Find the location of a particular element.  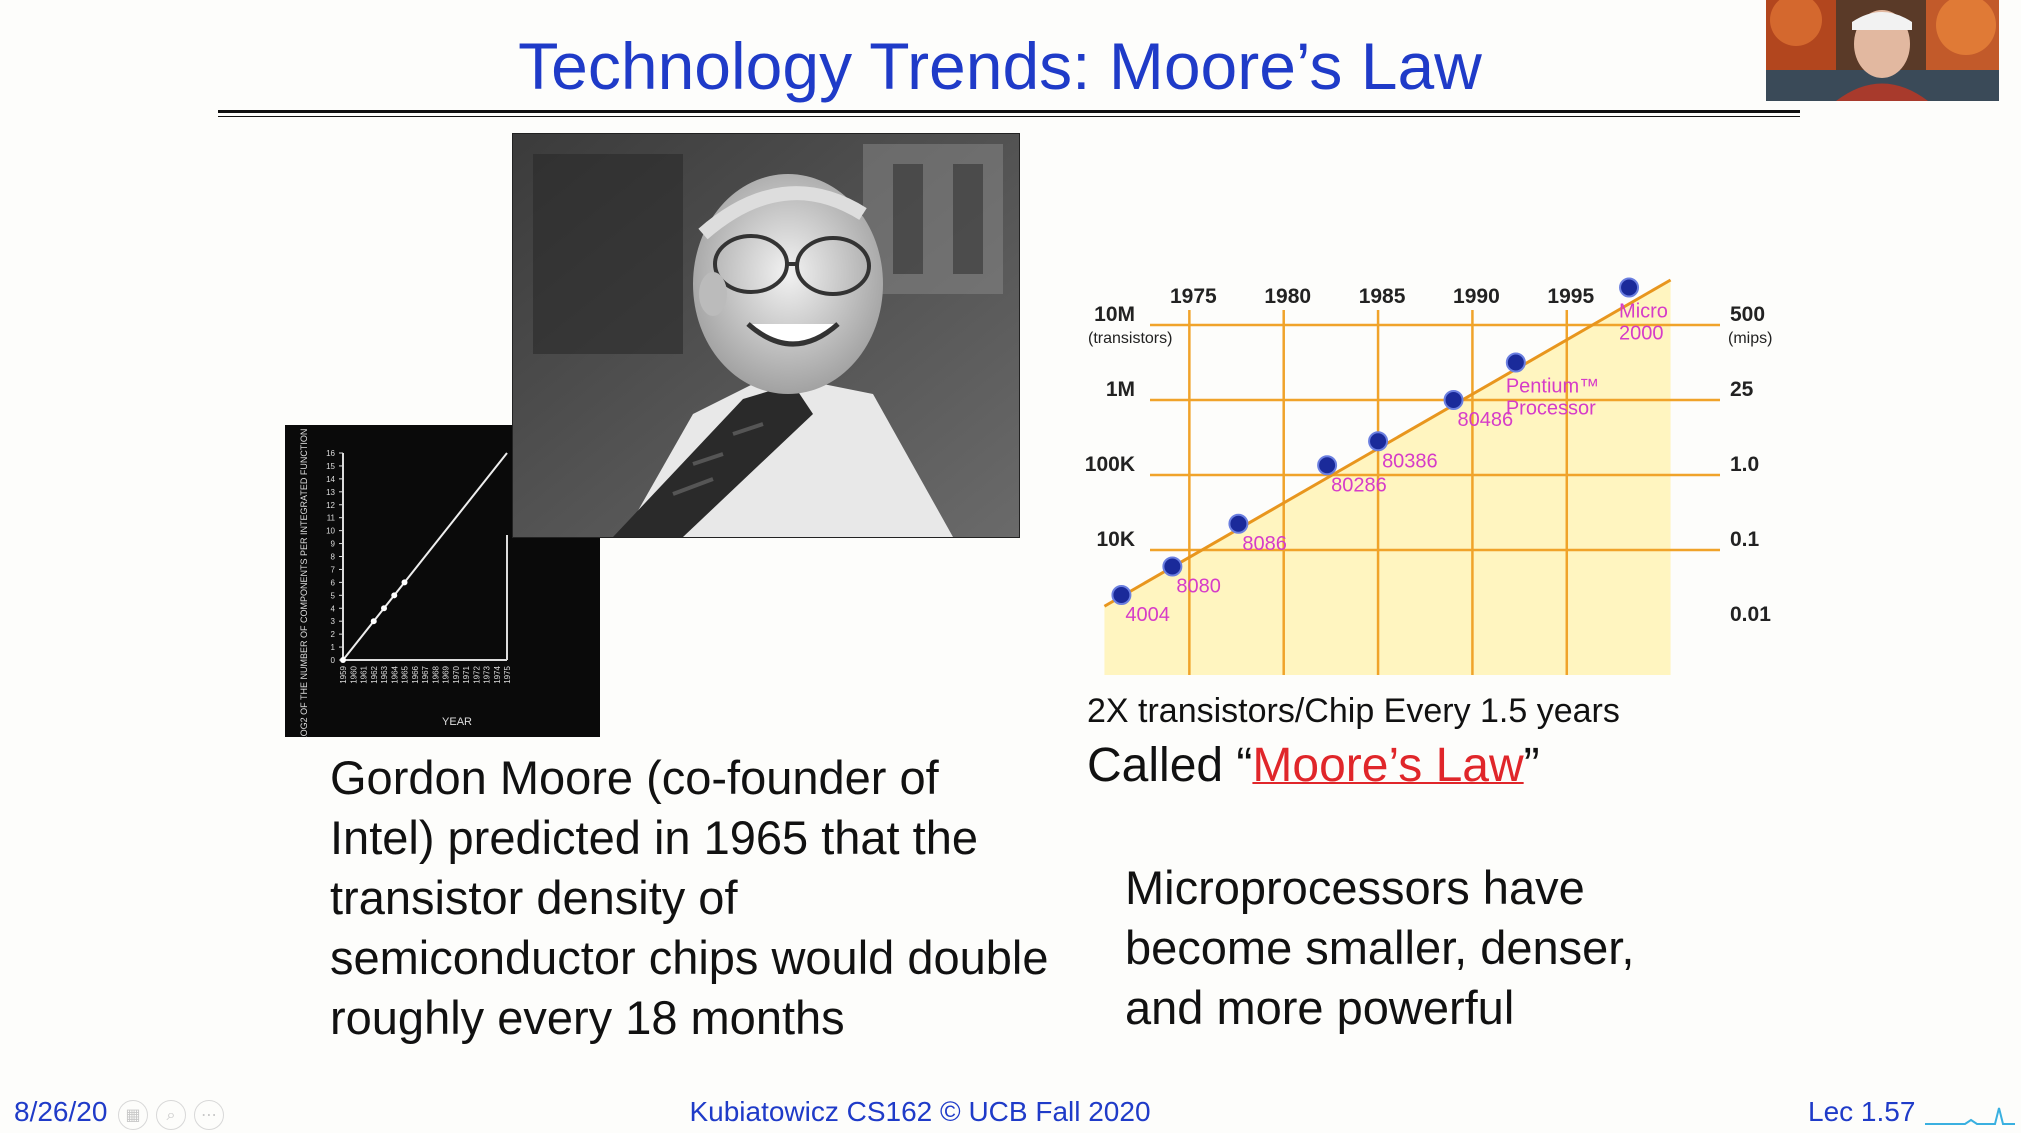

chart-y-right-tick: 500 is located at coordinates (1747, 314).